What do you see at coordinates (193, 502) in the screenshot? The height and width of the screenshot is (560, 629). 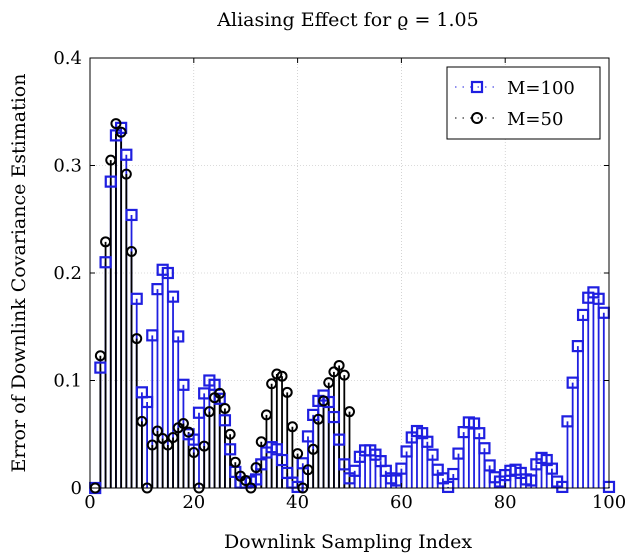 I see `x-tick-label: 20` at bounding box center [193, 502].